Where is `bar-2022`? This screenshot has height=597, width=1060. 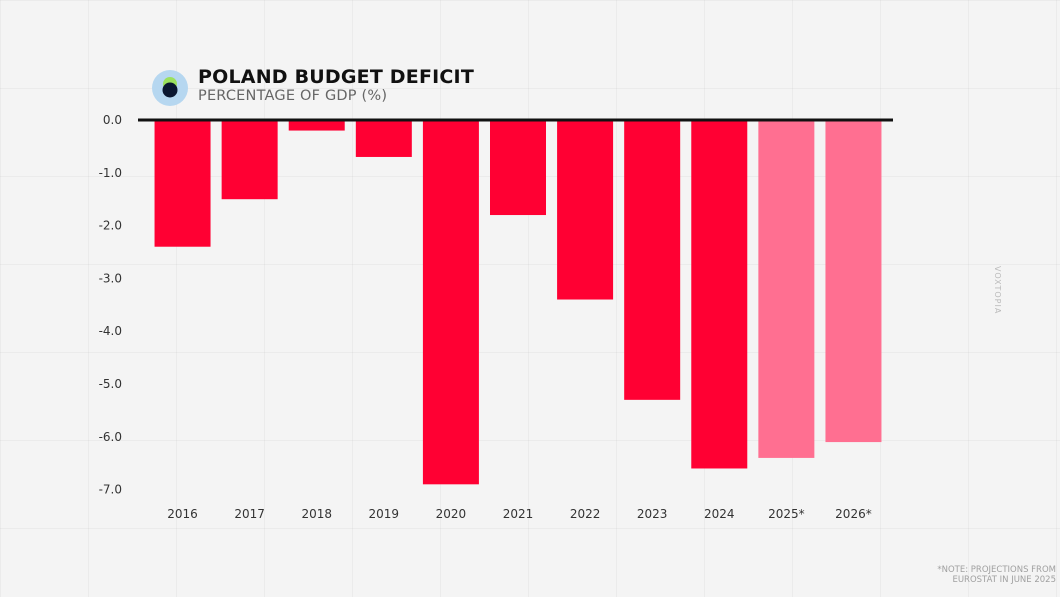 bar-2022 is located at coordinates (585, 210).